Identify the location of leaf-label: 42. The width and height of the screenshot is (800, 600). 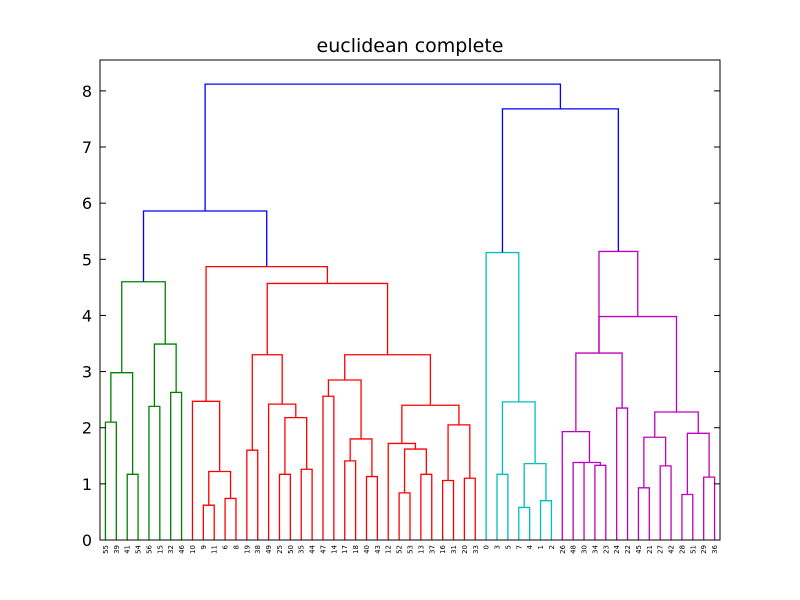
(672, 549).